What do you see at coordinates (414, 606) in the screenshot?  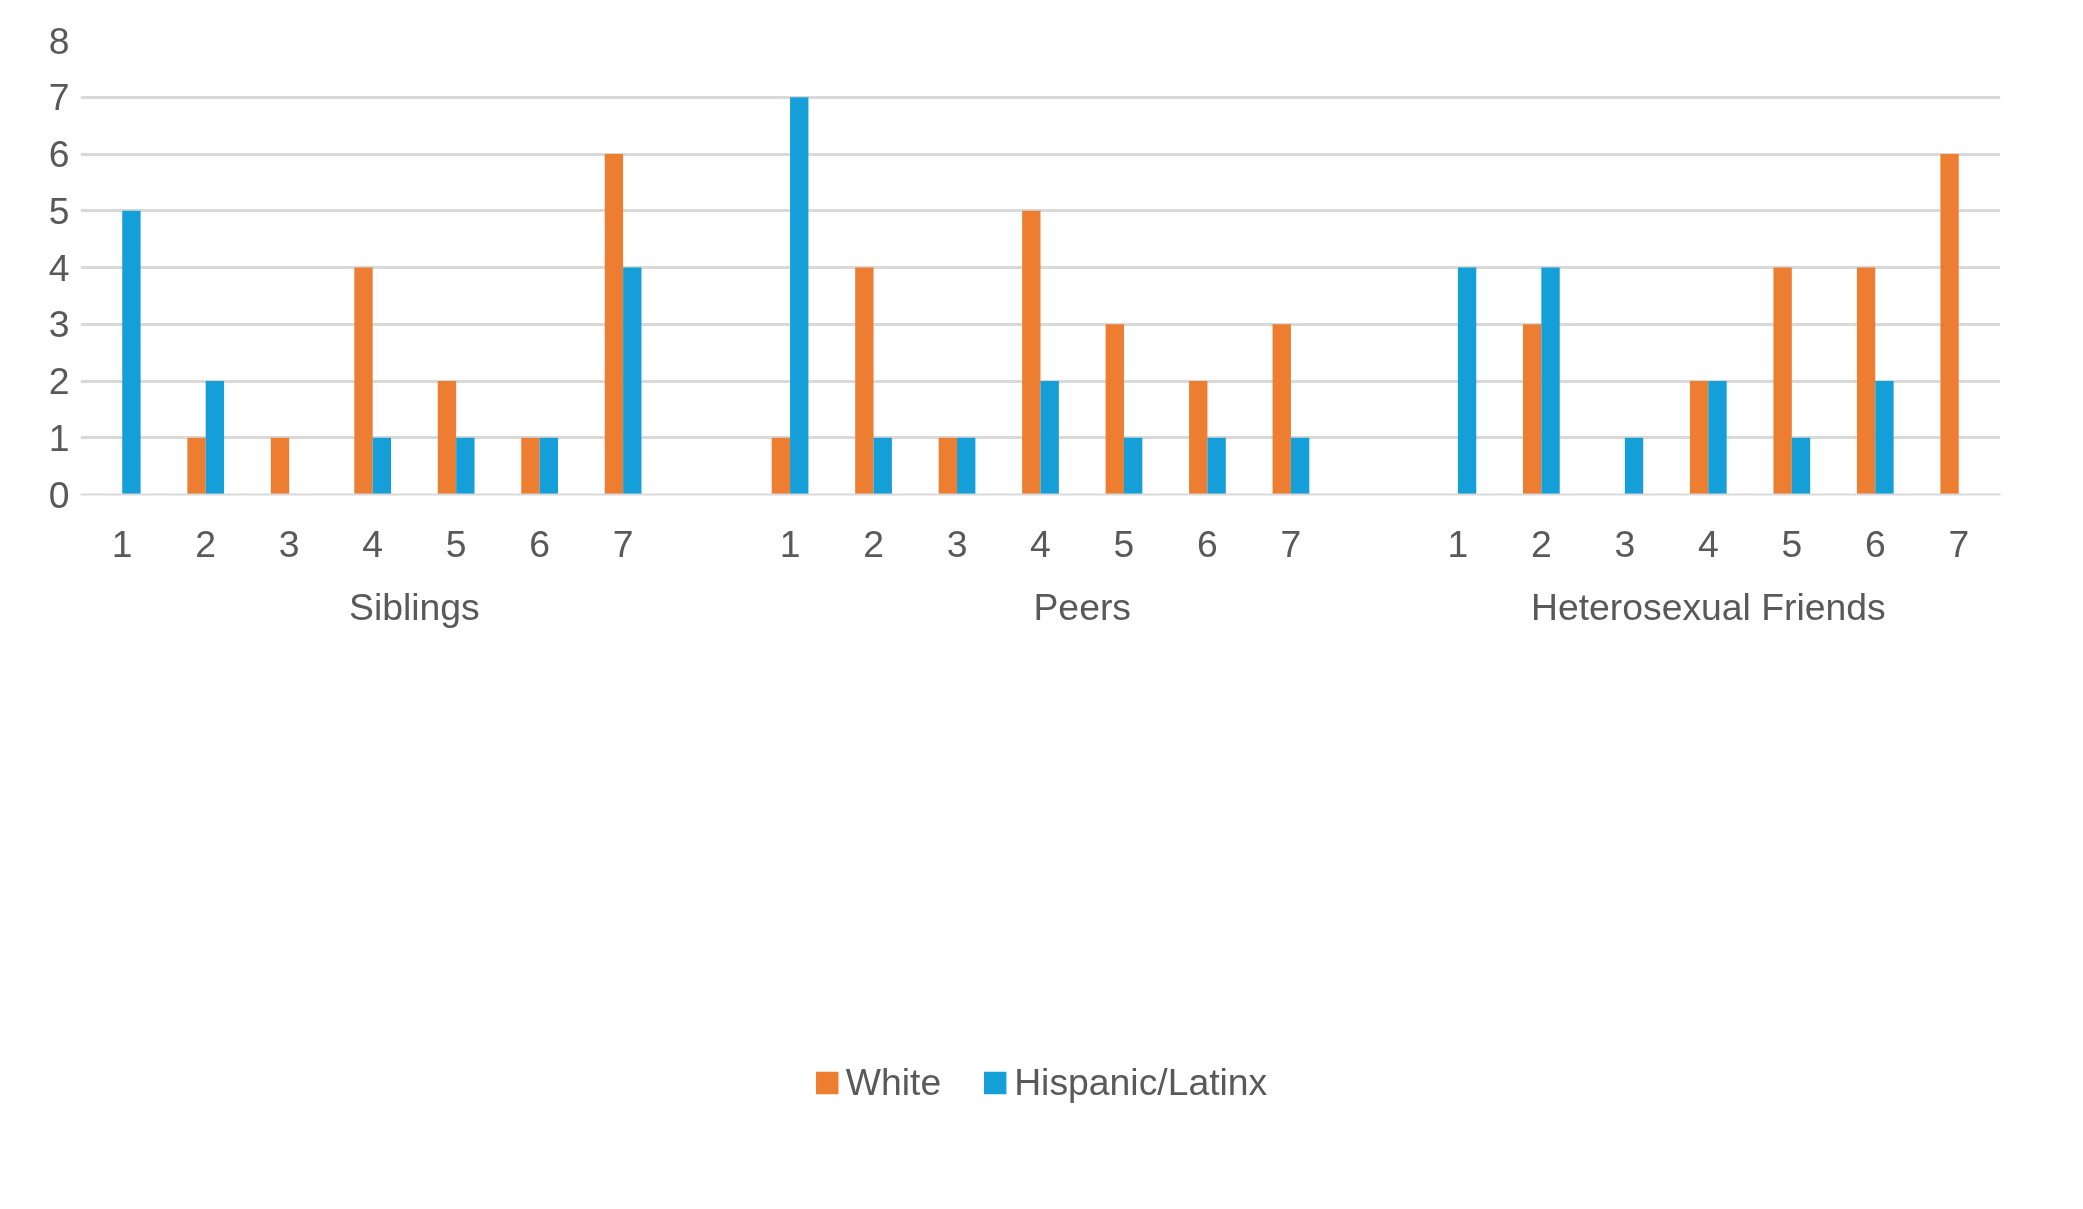 I see `text: Siblings` at bounding box center [414, 606].